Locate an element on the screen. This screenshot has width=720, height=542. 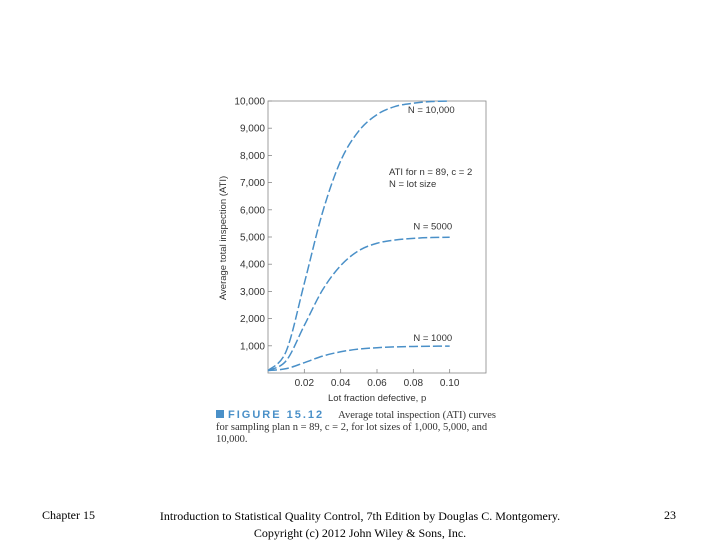
x-tick-label: 0.10 is located at coordinates (450, 383).